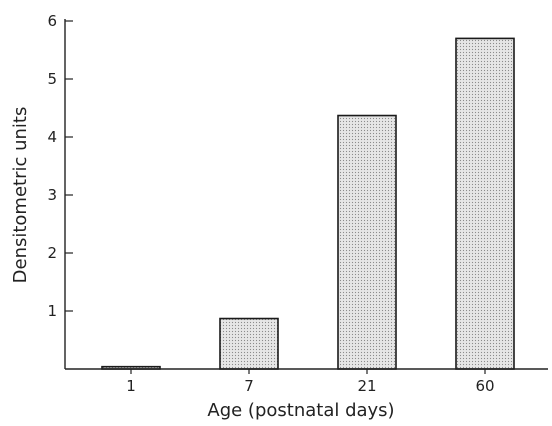 The width and height of the screenshot is (552, 426). I want to click on y-ticks-group: 1 2 3 4 5 6, so click(60, 166).